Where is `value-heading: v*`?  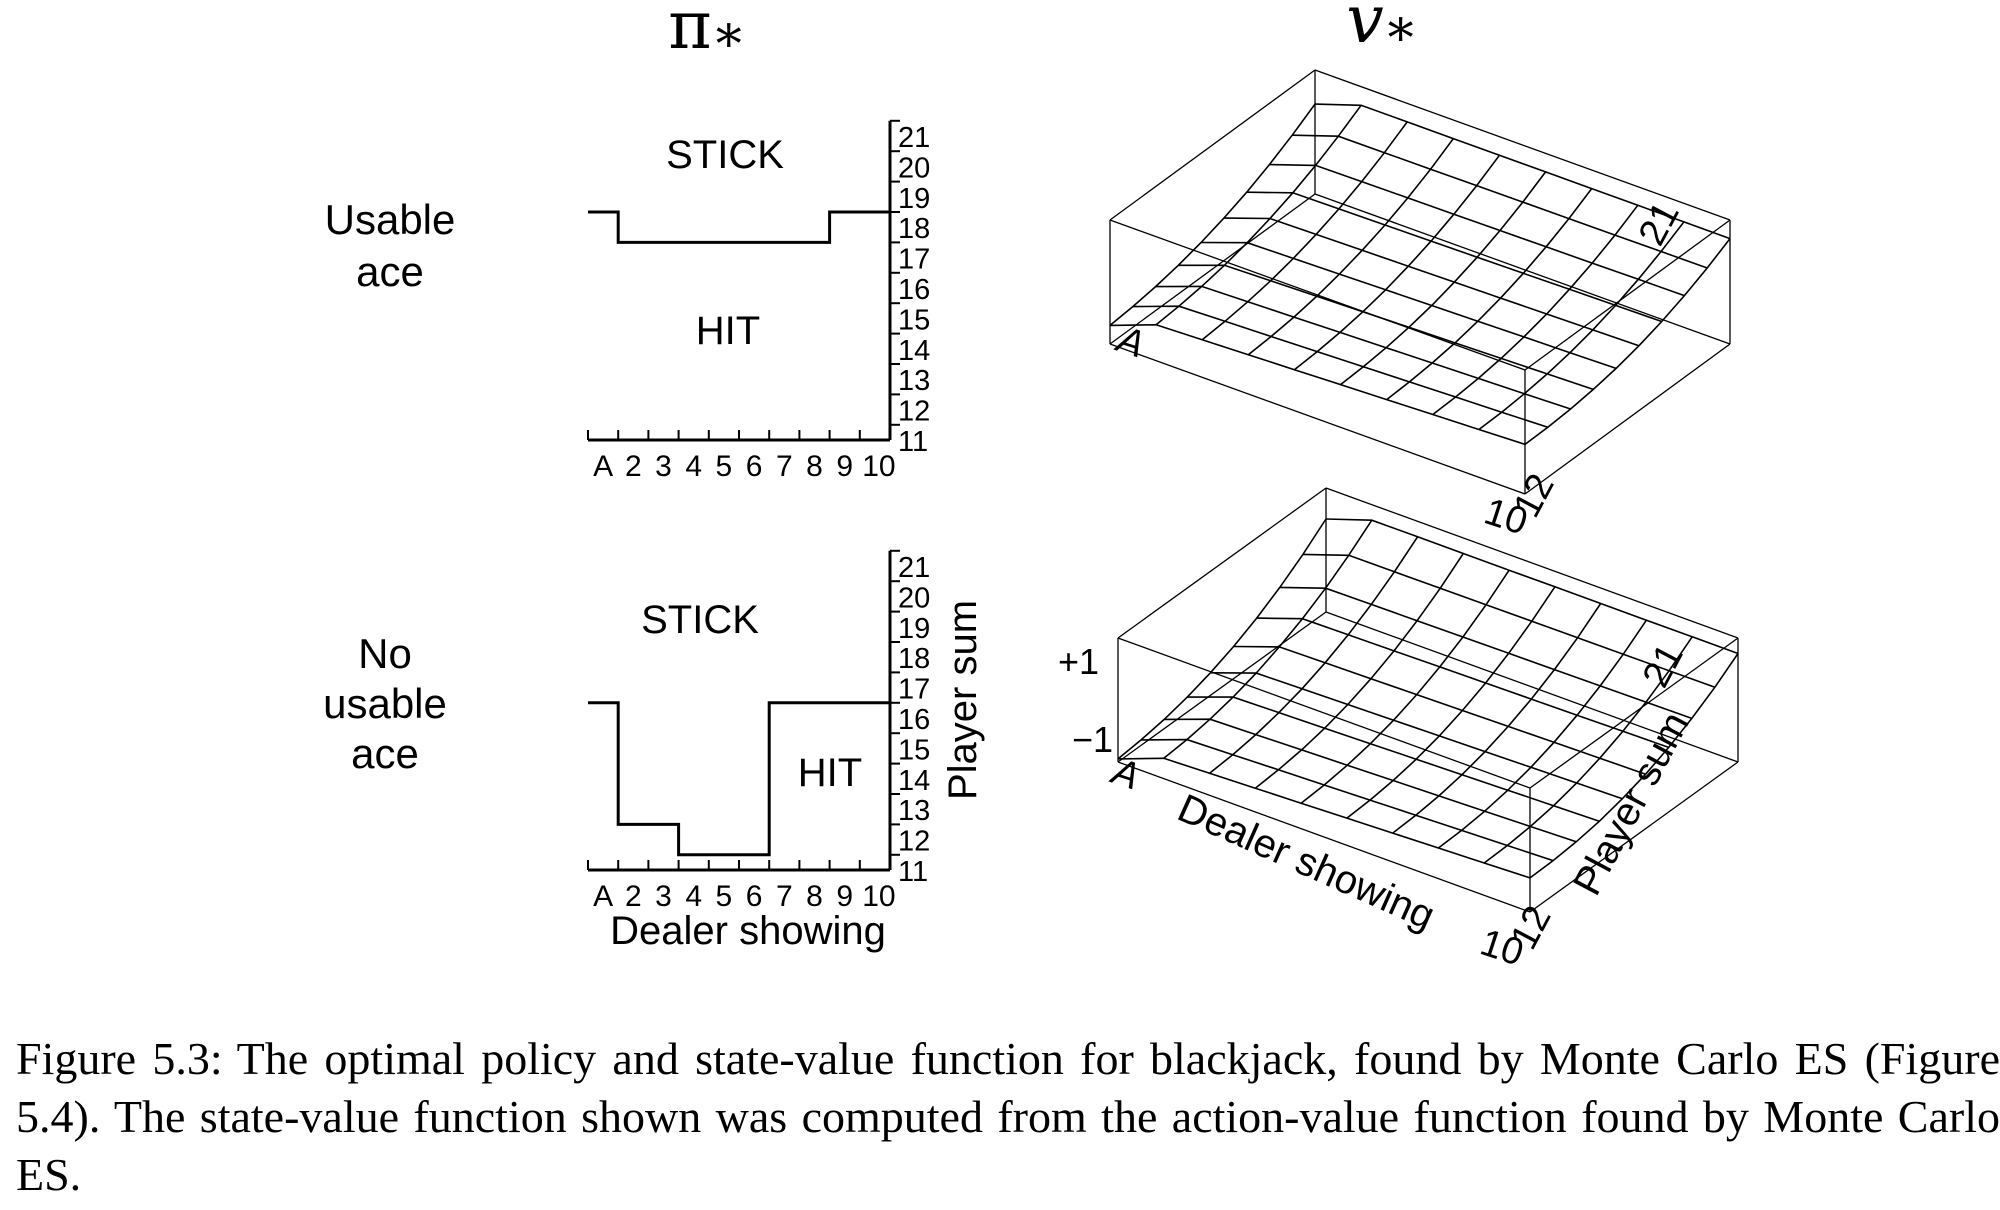 value-heading: v* is located at coordinates (1379, 34).